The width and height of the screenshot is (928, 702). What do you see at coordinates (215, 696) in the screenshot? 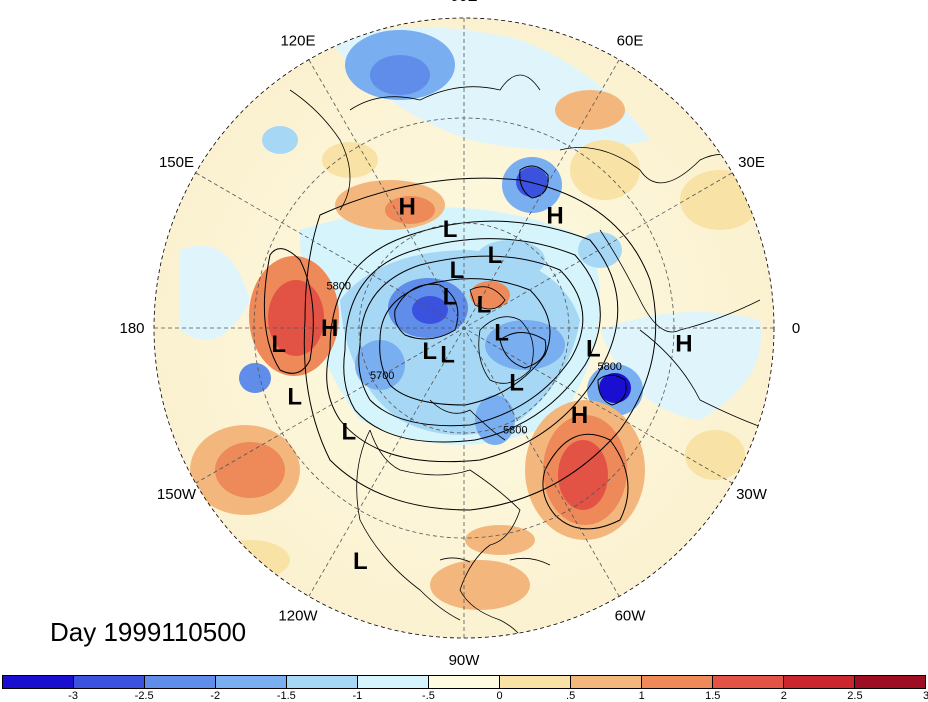
I see `colorbar-tick-label: -2` at bounding box center [215, 696].